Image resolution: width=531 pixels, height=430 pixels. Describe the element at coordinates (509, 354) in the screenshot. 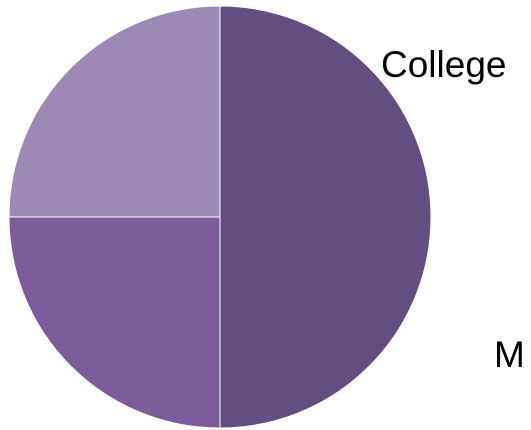

I see `slice-label-m: M` at that location.